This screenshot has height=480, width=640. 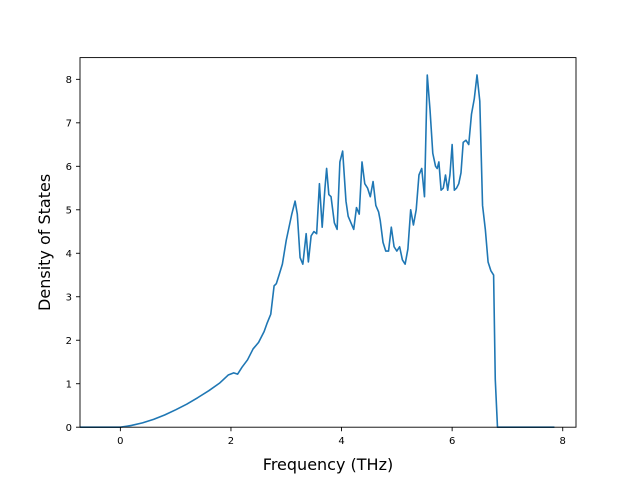 I want to click on x-tick-label: 8, so click(x=563, y=441).